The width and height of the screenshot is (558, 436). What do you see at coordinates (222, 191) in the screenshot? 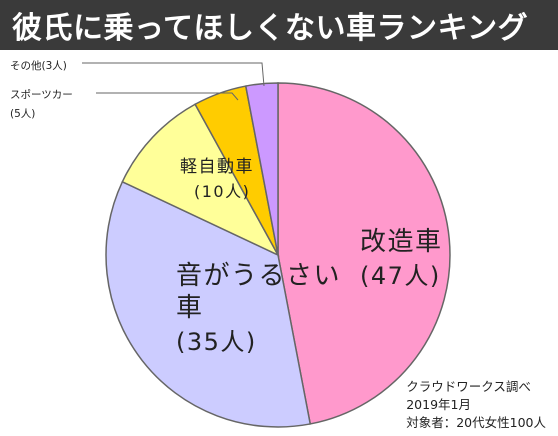
I see `slice-count-label: (10人)` at bounding box center [222, 191].